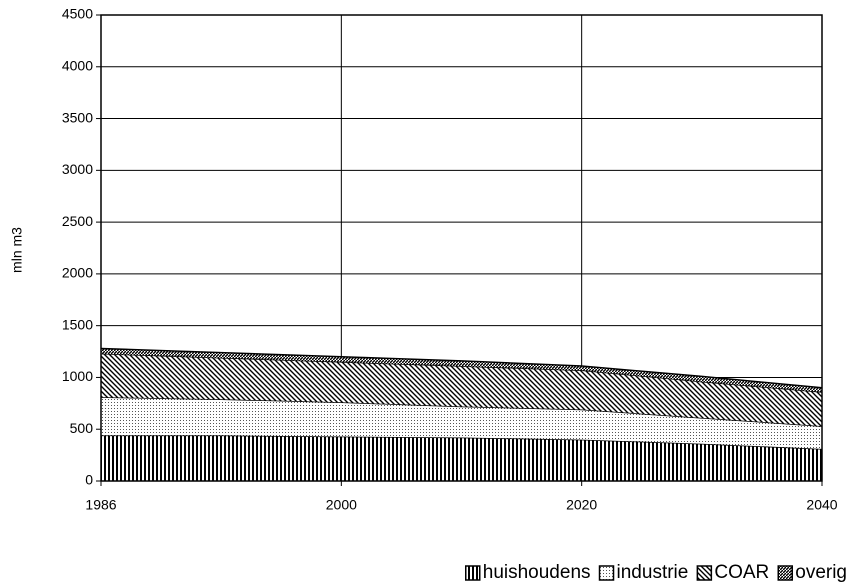 Image resolution: width=855 pixels, height=587 pixels. What do you see at coordinates (581, 505) in the screenshot?
I see `x-tick-label: 2020` at bounding box center [581, 505].